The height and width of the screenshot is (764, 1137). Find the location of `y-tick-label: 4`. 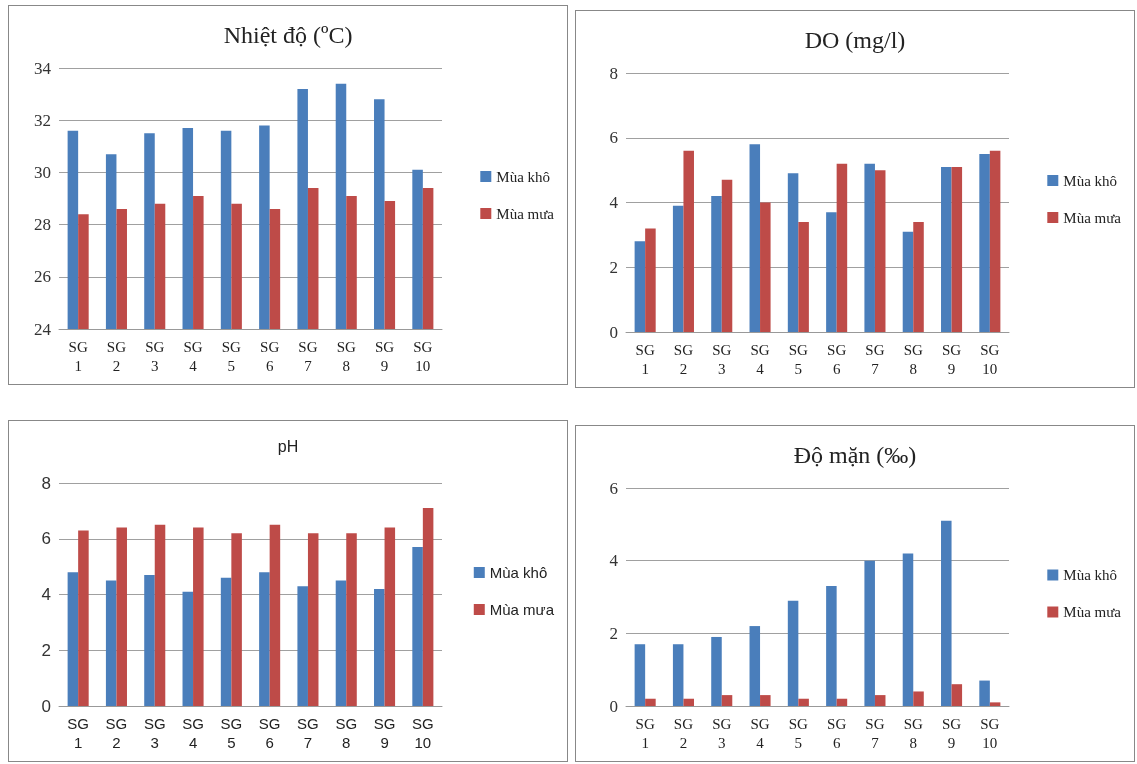

y-tick-label: 4 is located at coordinates (46, 594).